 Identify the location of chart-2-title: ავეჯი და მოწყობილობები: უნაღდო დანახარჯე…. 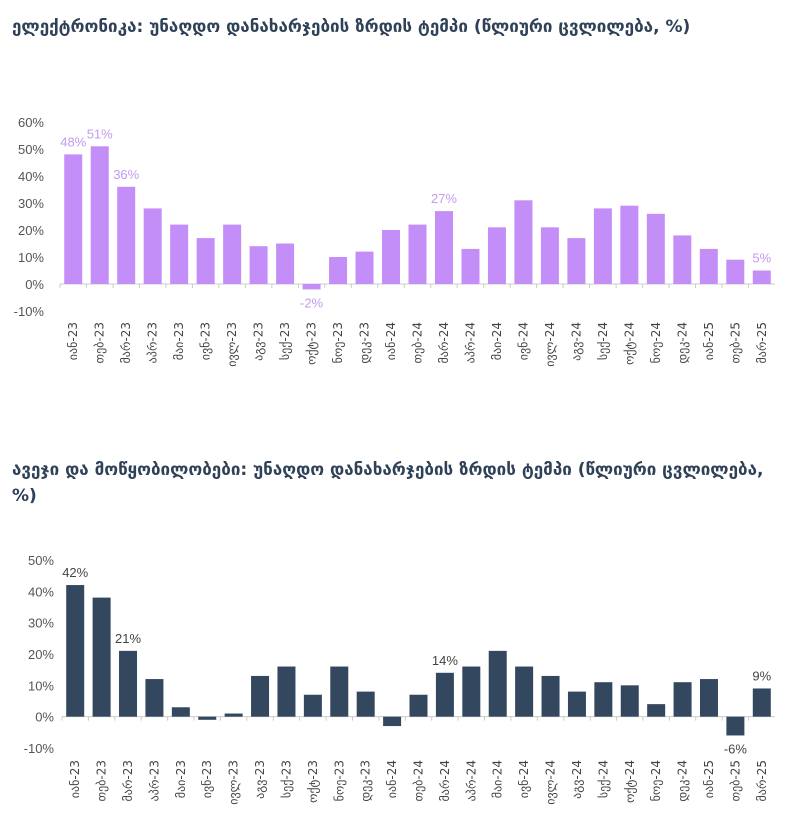
(388, 483).